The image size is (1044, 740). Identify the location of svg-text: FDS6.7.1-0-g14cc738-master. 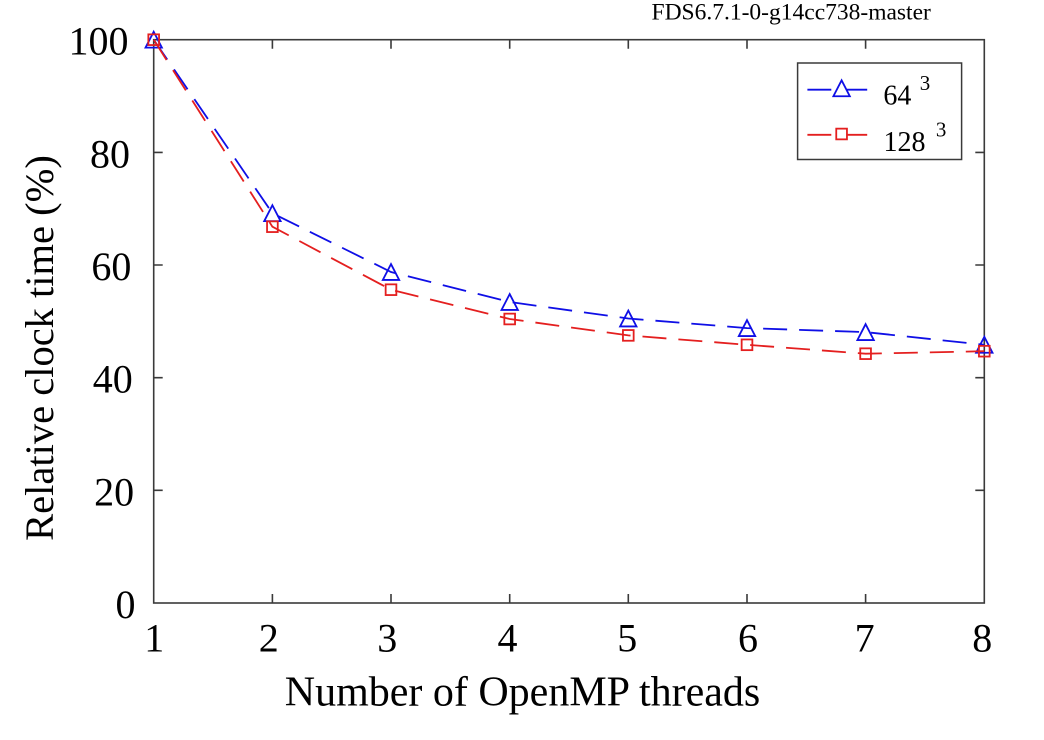
(792, 13).